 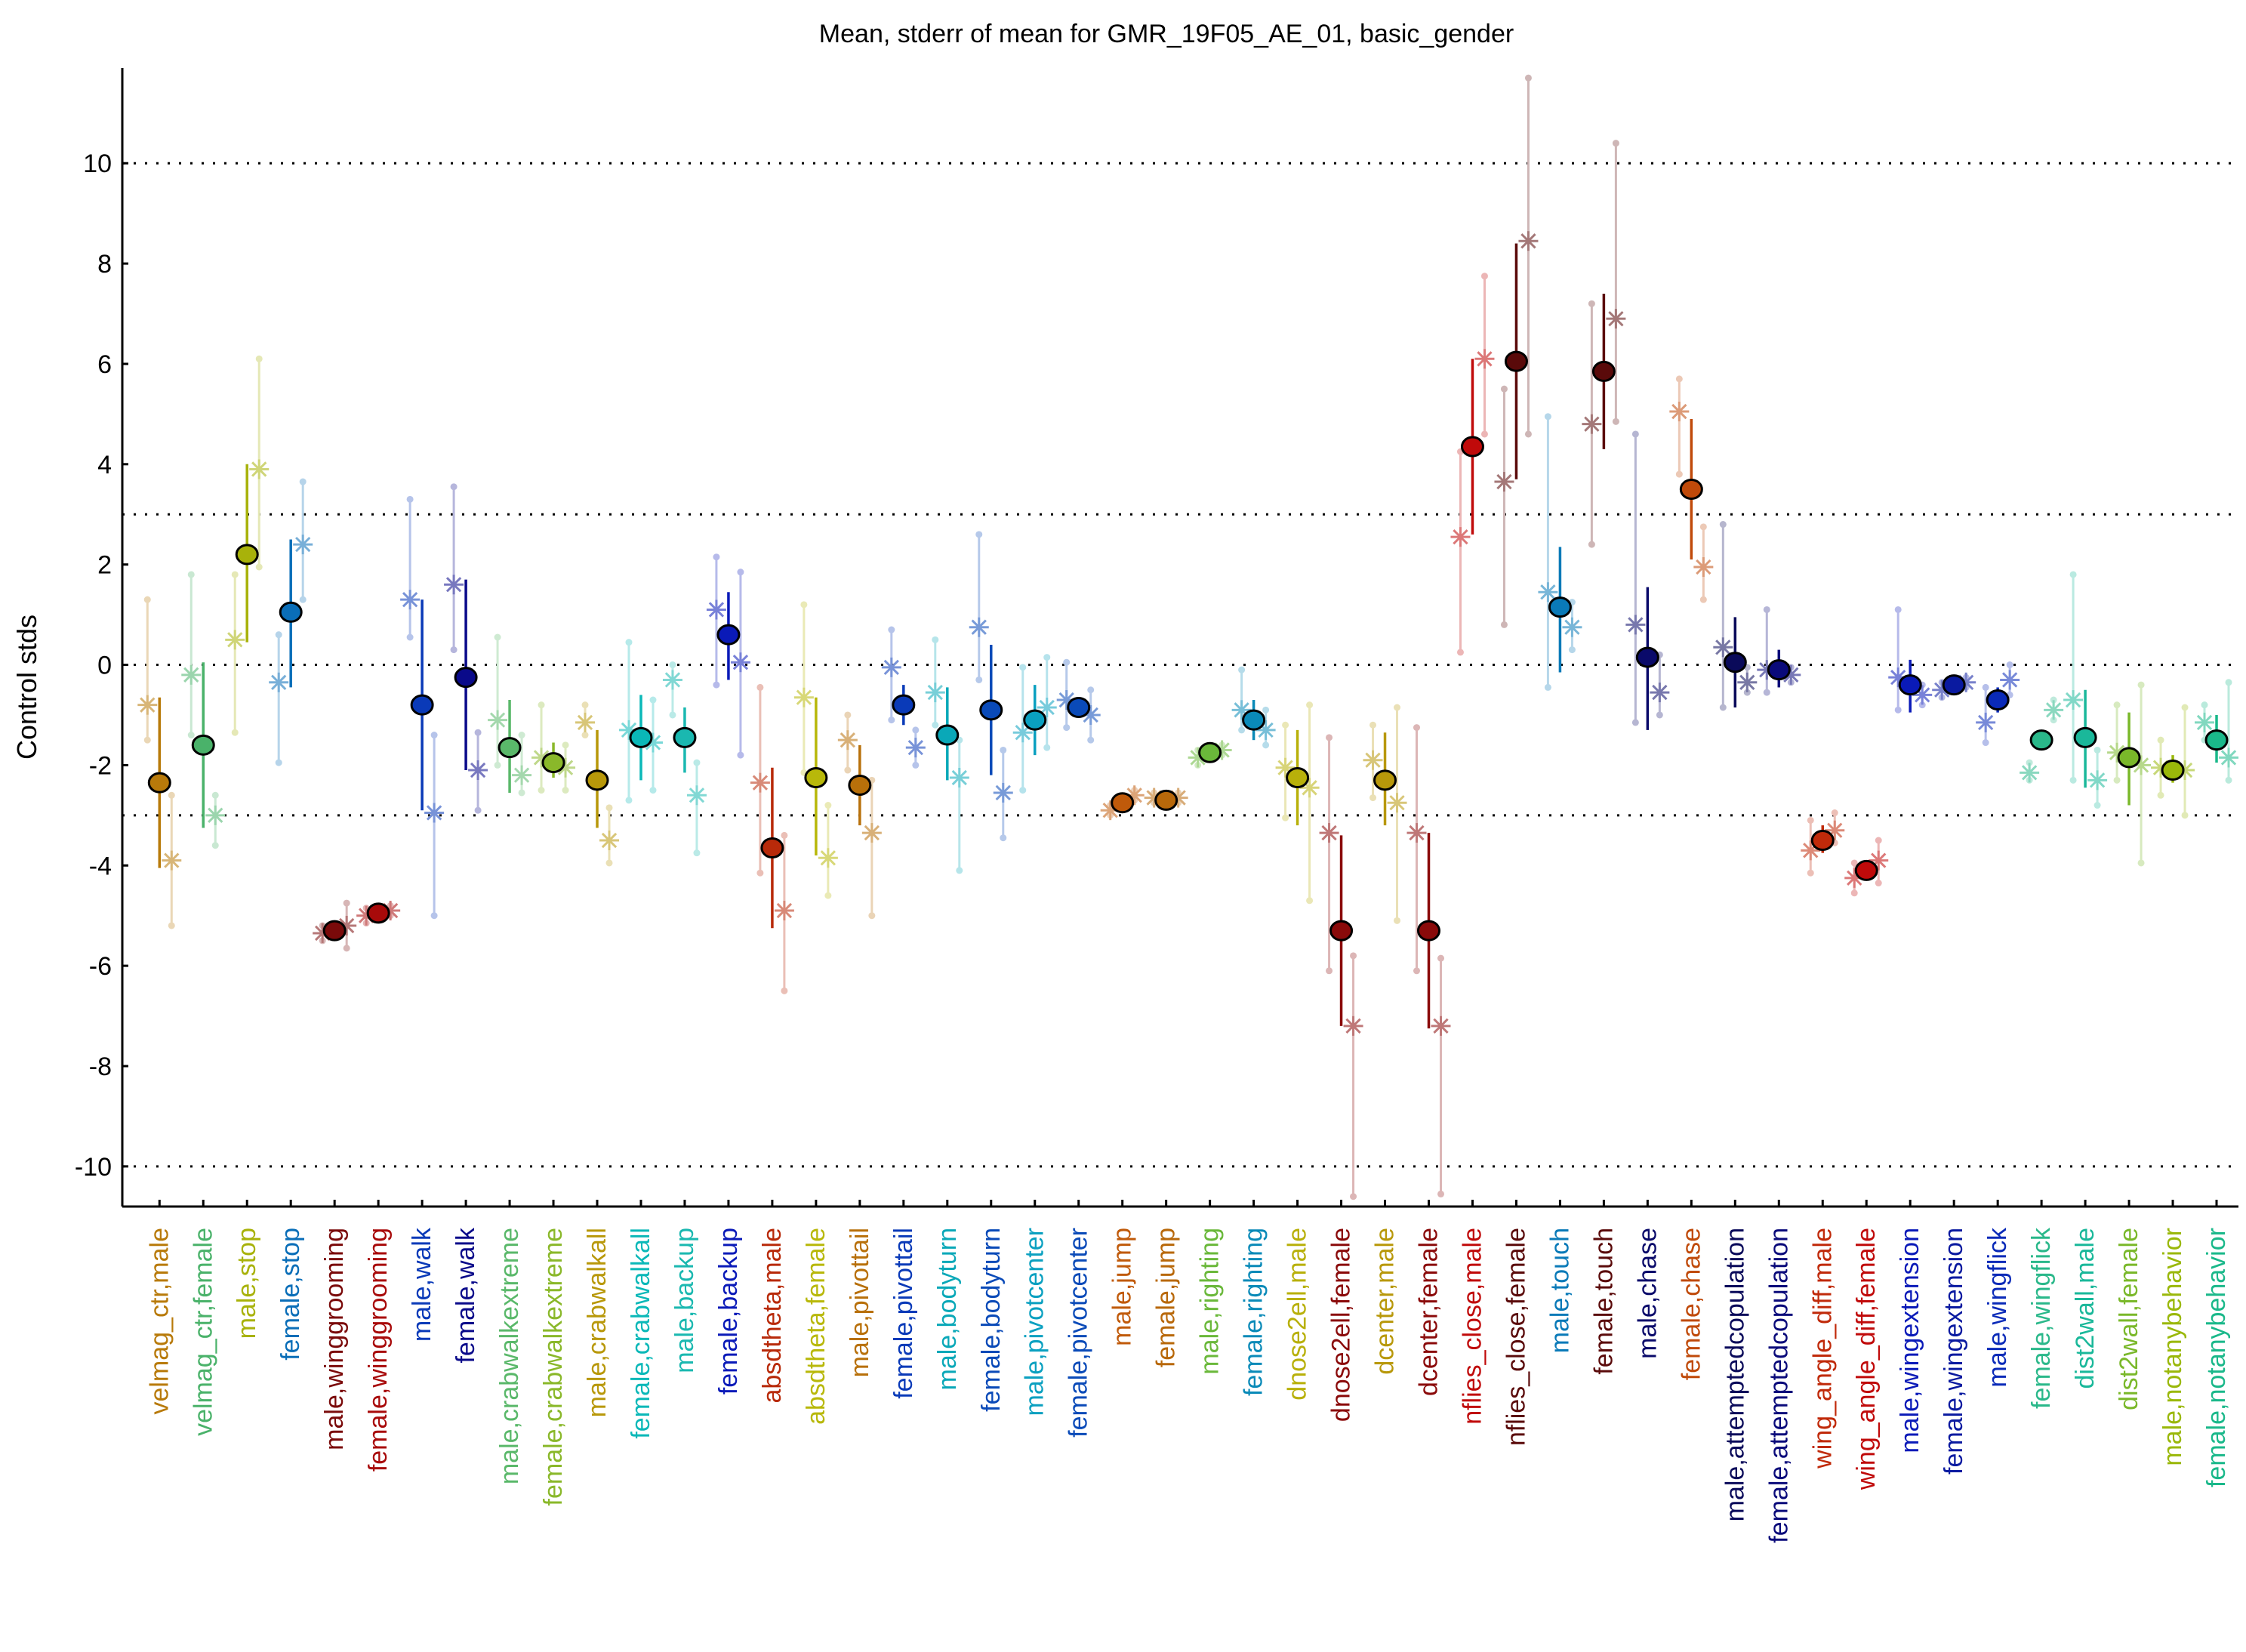 What do you see at coordinates (105, 565) in the screenshot?
I see `y-tick-label: 2` at bounding box center [105, 565].